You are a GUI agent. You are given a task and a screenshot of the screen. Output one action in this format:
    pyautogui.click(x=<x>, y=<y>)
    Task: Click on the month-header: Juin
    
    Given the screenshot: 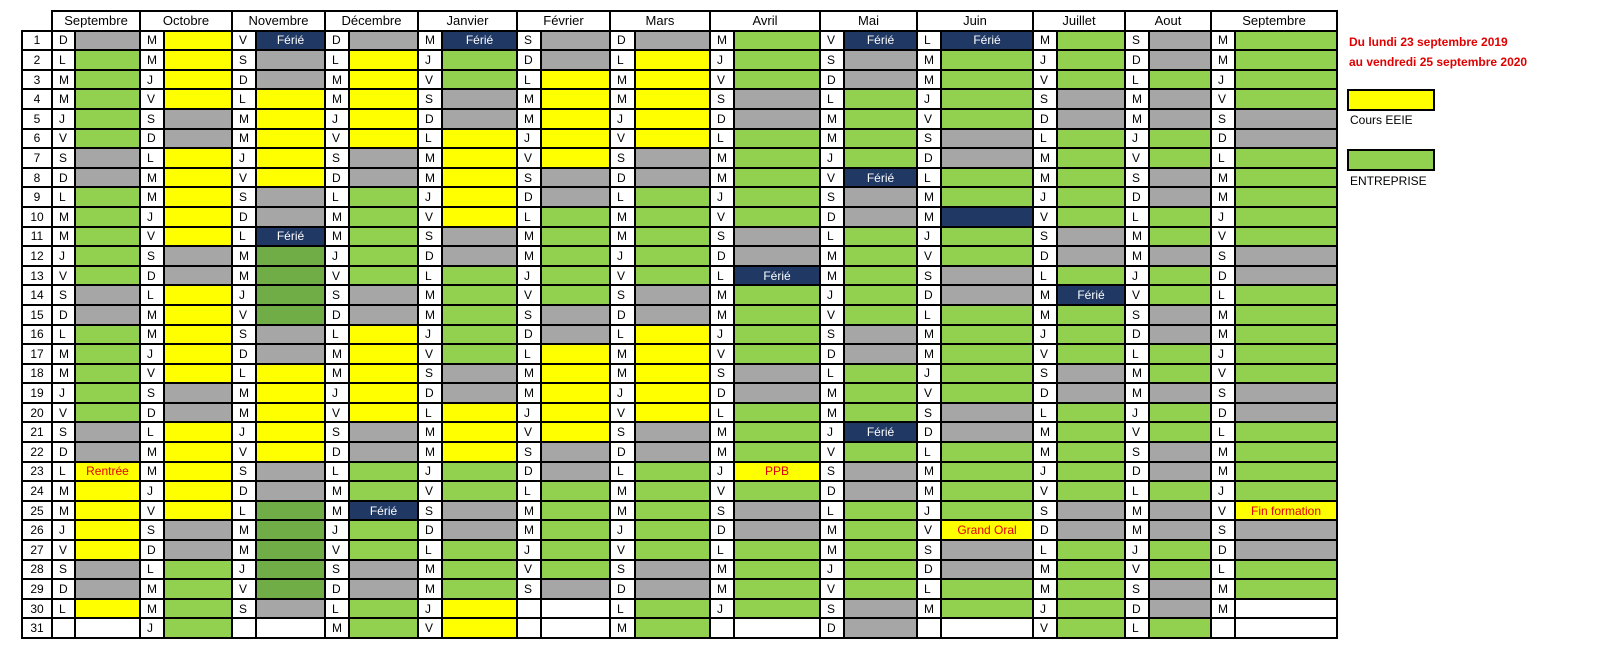 What is the action you would take?
    pyautogui.click(x=975, y=21)
    